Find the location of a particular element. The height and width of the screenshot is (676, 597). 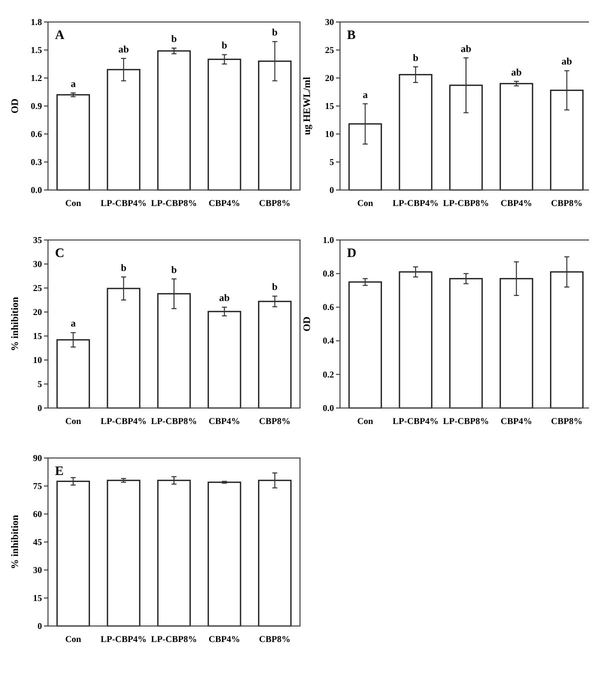

y-axis-title: ug HEWL/ml is located at coordinates (307, 106).